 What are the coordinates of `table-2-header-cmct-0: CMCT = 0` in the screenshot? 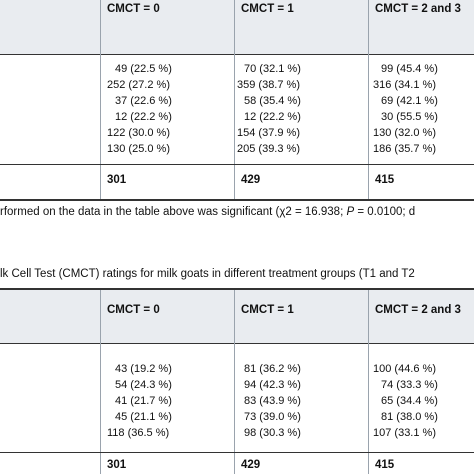 It's located at (133, 310).